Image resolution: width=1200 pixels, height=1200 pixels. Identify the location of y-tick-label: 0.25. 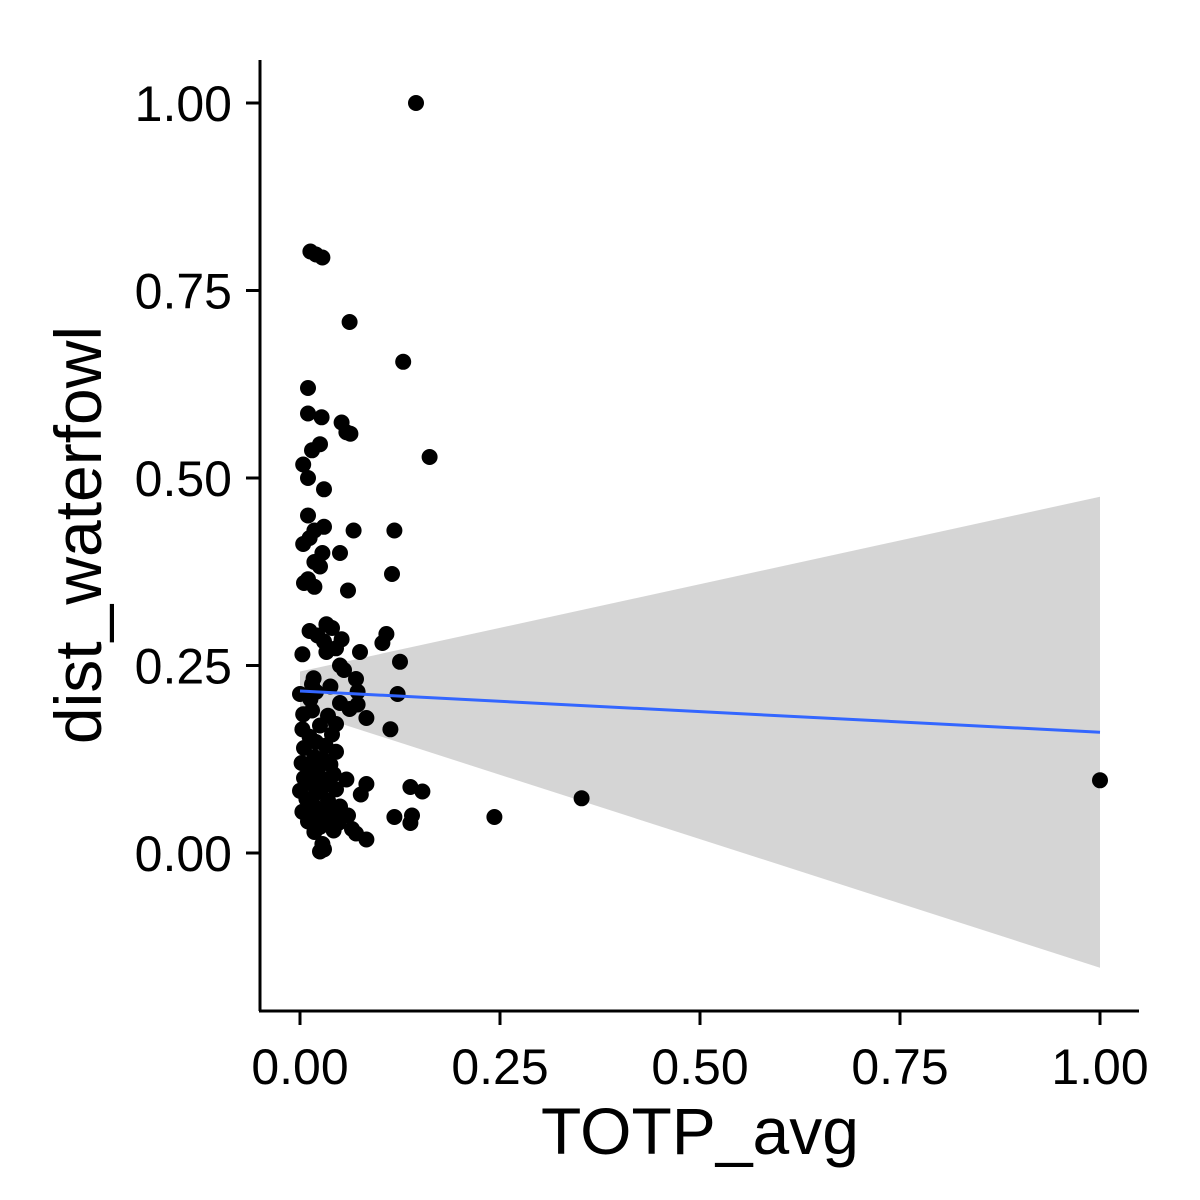
(183, 667).